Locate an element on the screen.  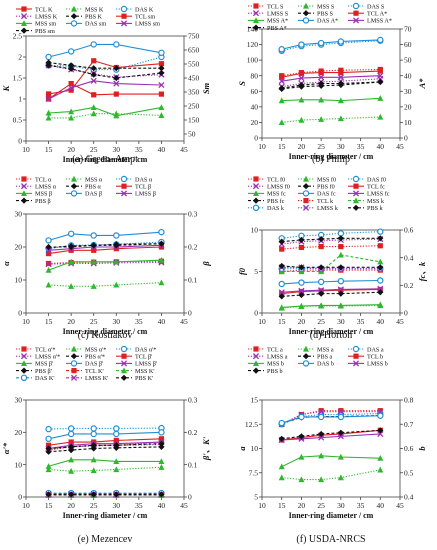
legend-label: PBS A* is located at coordinates (277, 28).